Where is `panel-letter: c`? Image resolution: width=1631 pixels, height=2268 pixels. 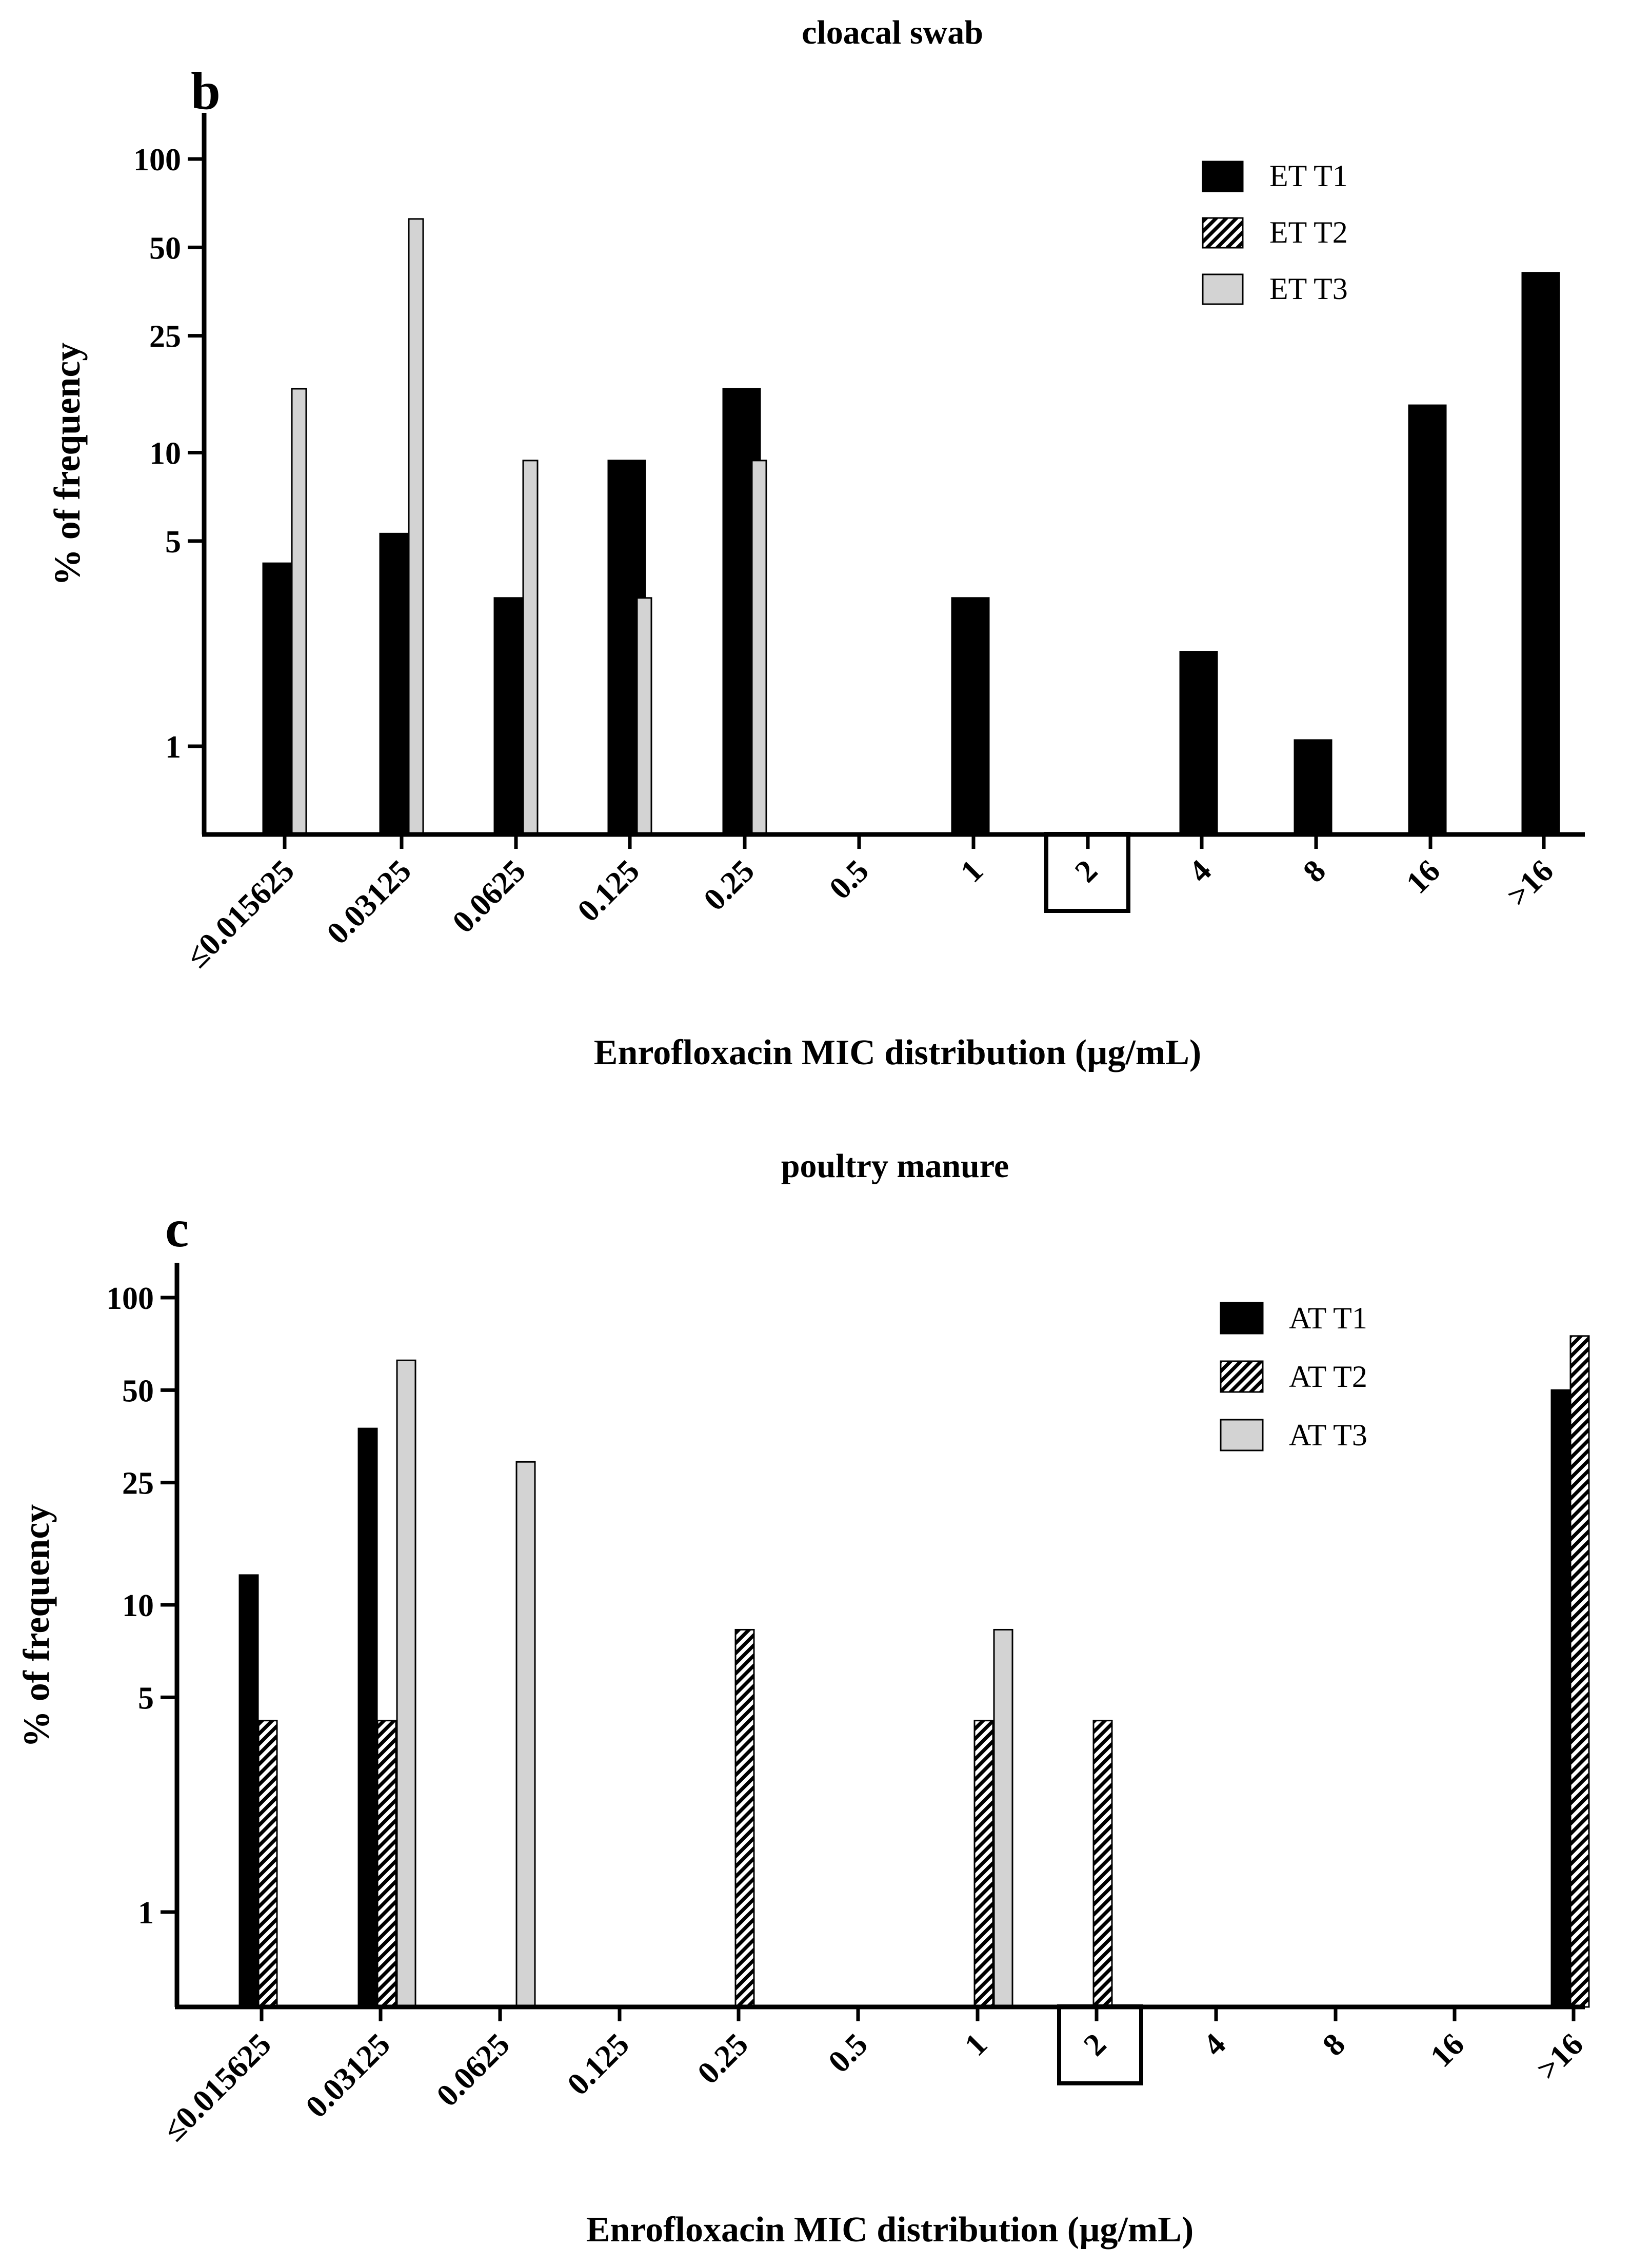
panel-letter: c is located at coordinates (177, 1228).